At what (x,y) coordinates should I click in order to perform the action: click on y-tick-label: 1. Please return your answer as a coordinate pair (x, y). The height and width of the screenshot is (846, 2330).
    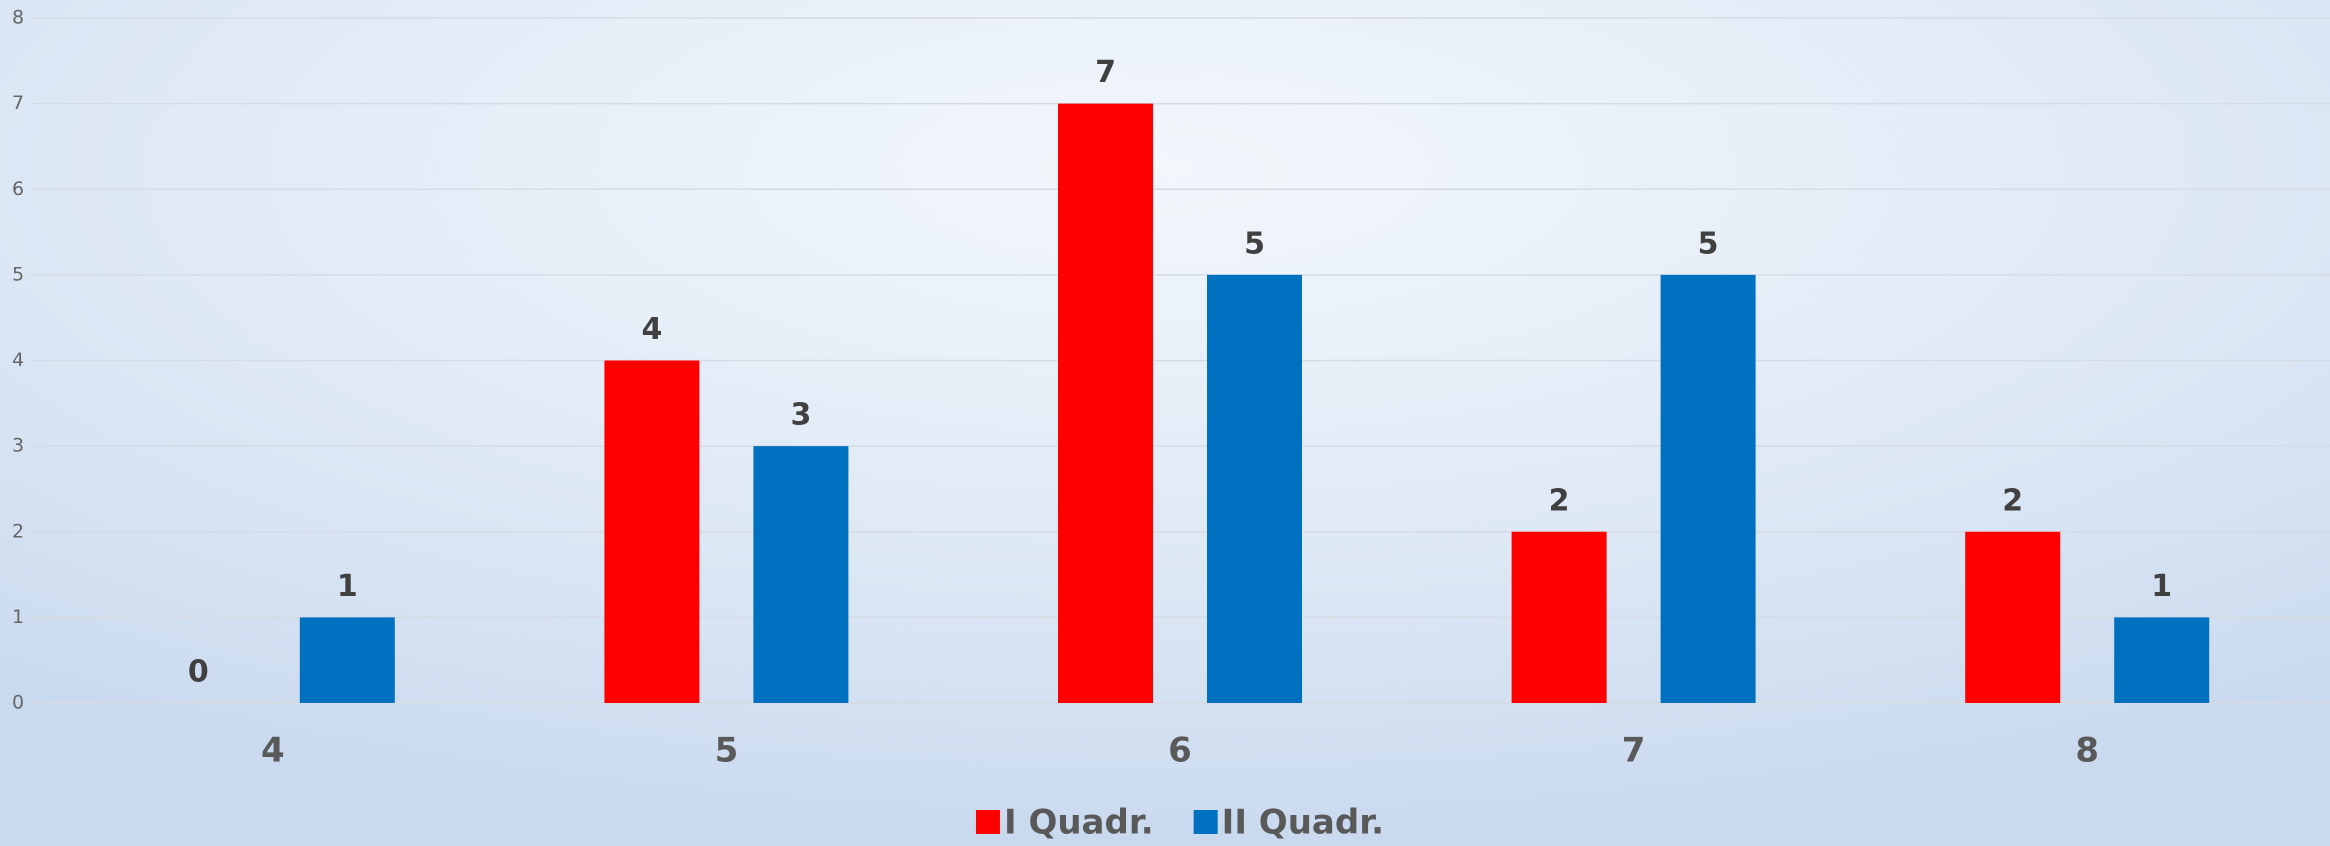
    Looking at the image, I should click on (18, 617).